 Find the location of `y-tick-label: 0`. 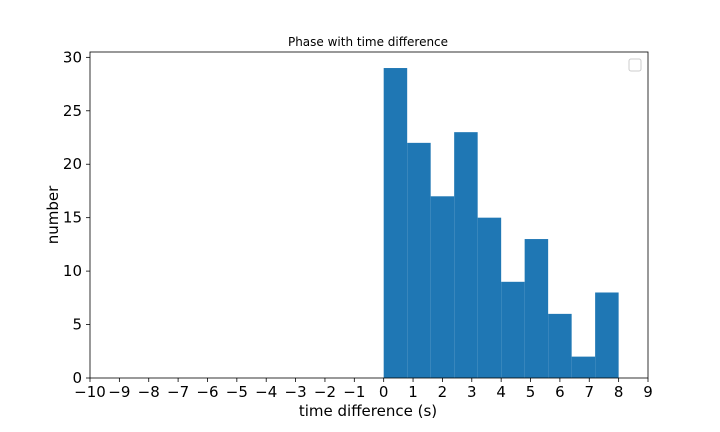

y-tick-label: 0 is located at coordinates (77, 378).